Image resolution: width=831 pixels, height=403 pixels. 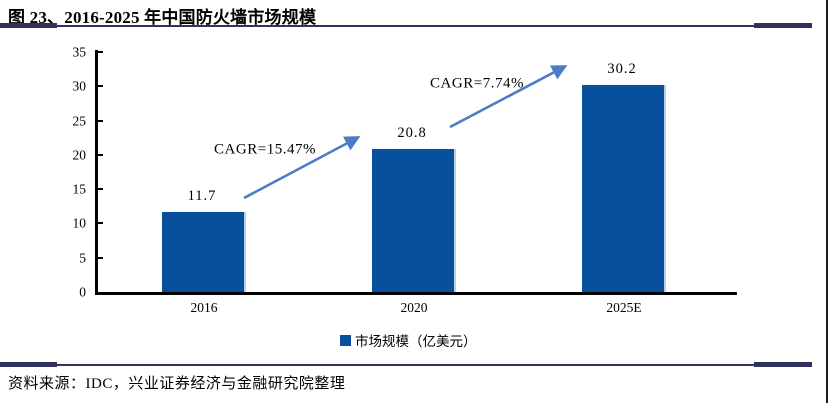 I want to click on y-tick-label: 30, so click(x=79, y=86).